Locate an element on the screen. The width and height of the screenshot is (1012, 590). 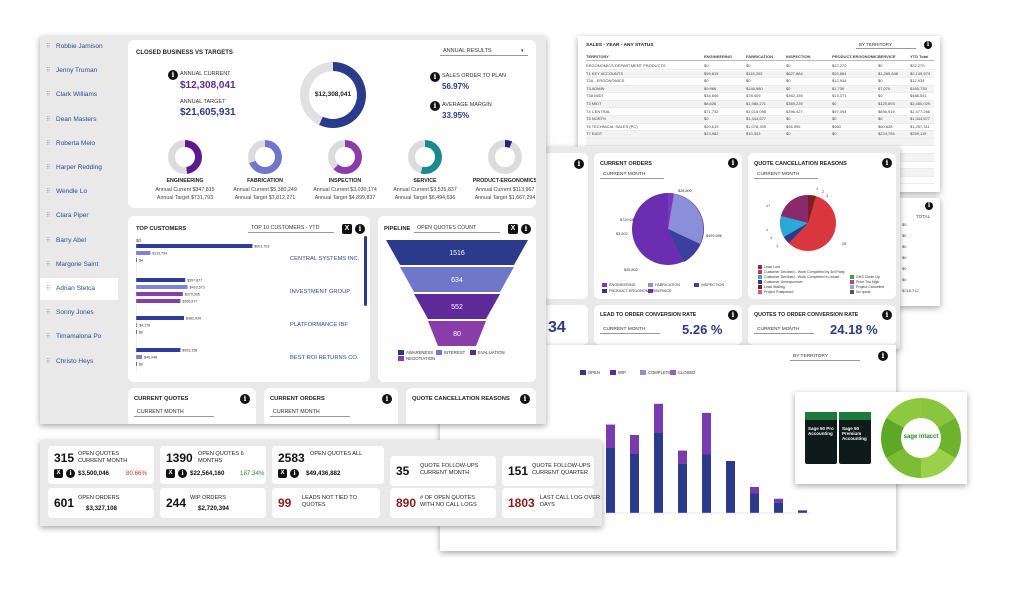
sidebar-item: Margorie Saint is located at coordinates (79, 265).